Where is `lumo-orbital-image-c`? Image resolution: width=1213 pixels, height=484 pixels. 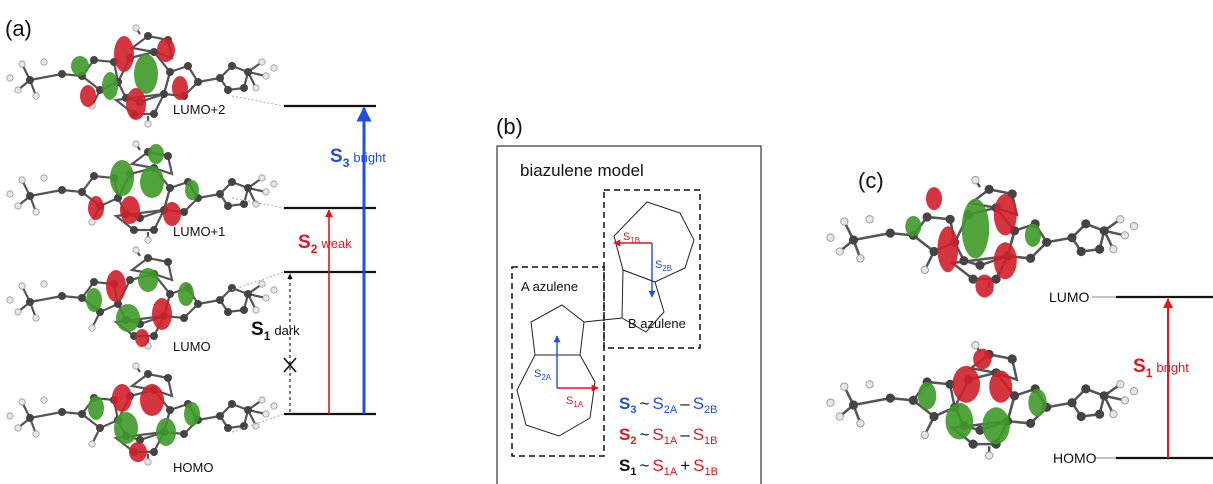 lumo-orbital-image-c is located at coordinates (982, 236).